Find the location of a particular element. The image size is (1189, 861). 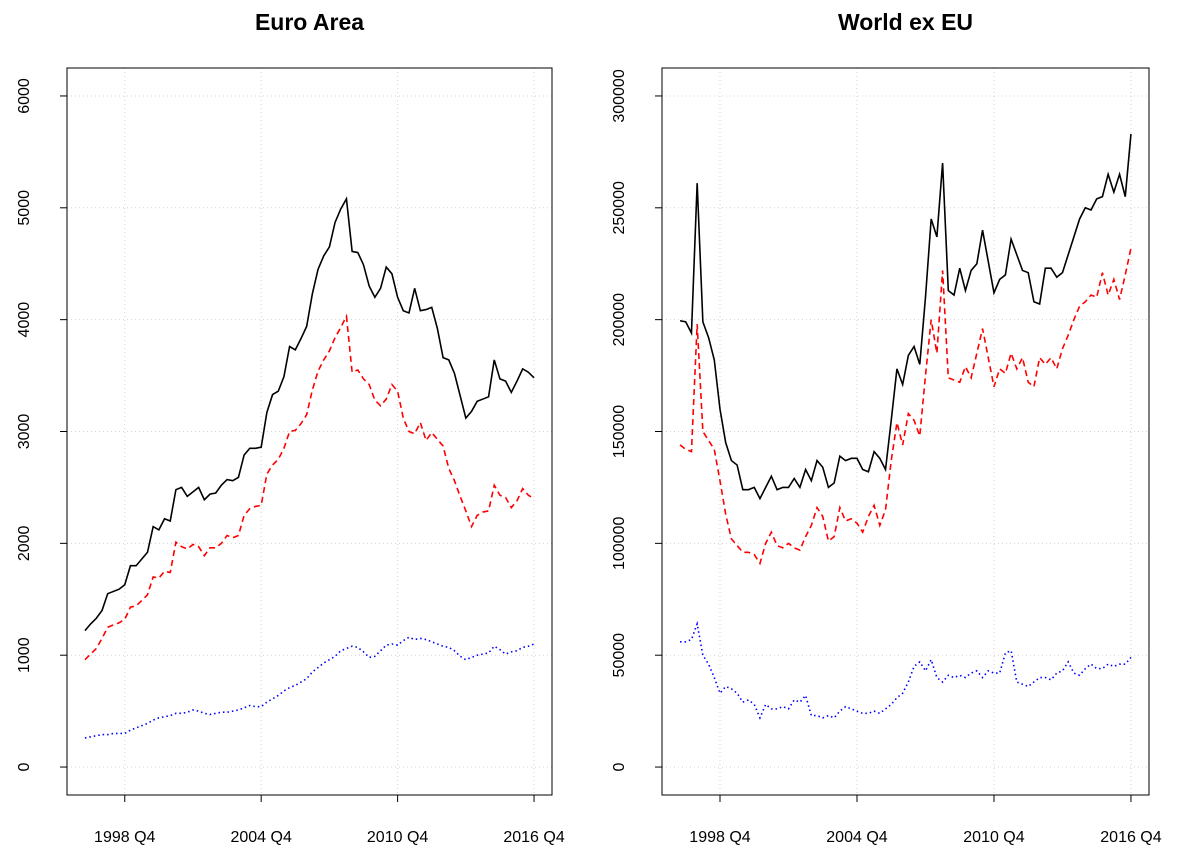

chart-title: World ex EU is located at coordinates (905, 22).